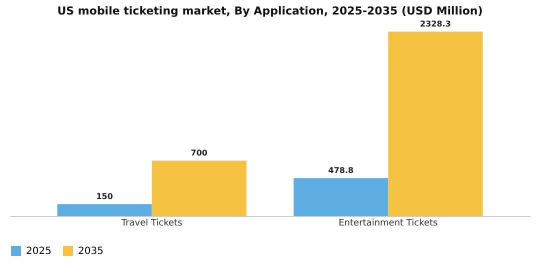  Describe the element at coordinates (39, 251) in the screenshot. I see `legend-label: 2025` at that location.